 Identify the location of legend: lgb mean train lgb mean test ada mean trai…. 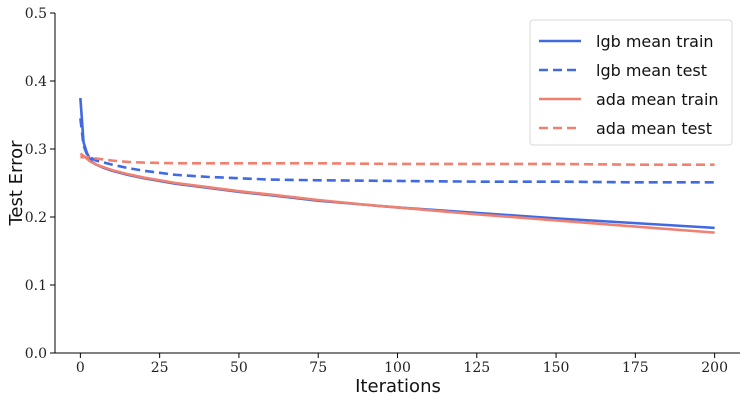
(631, 82).